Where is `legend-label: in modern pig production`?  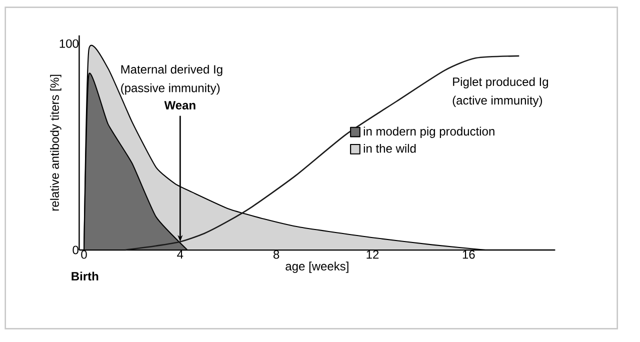 legend-label: in modern pig production is located at coordinates (429, 132).